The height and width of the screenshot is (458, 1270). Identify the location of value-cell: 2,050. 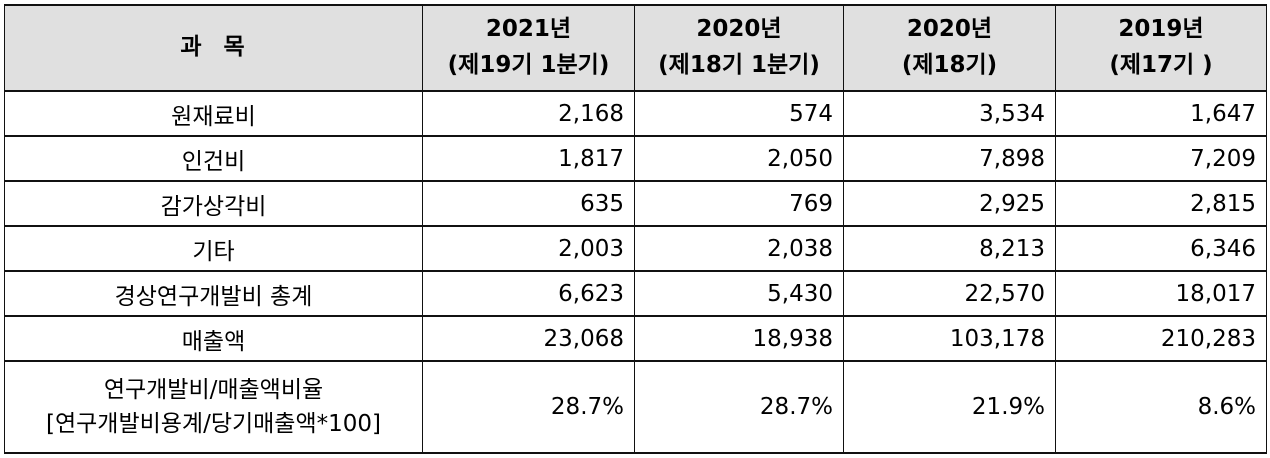
(739, 158).